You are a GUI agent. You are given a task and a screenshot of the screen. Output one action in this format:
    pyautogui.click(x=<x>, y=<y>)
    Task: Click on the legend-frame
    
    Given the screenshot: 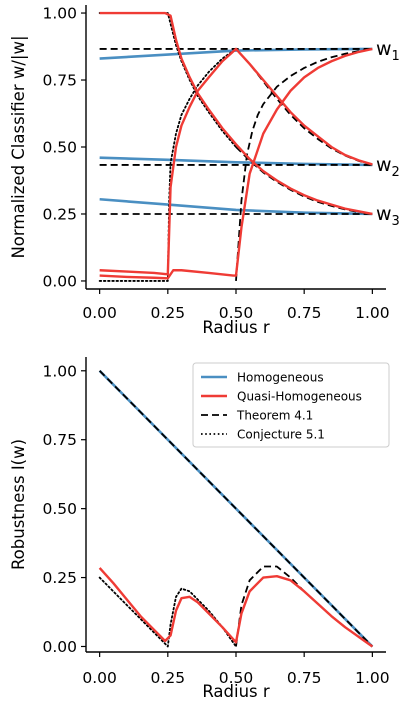 What is the action you would take?
    pyautogui.click(x=291, y=405)
    